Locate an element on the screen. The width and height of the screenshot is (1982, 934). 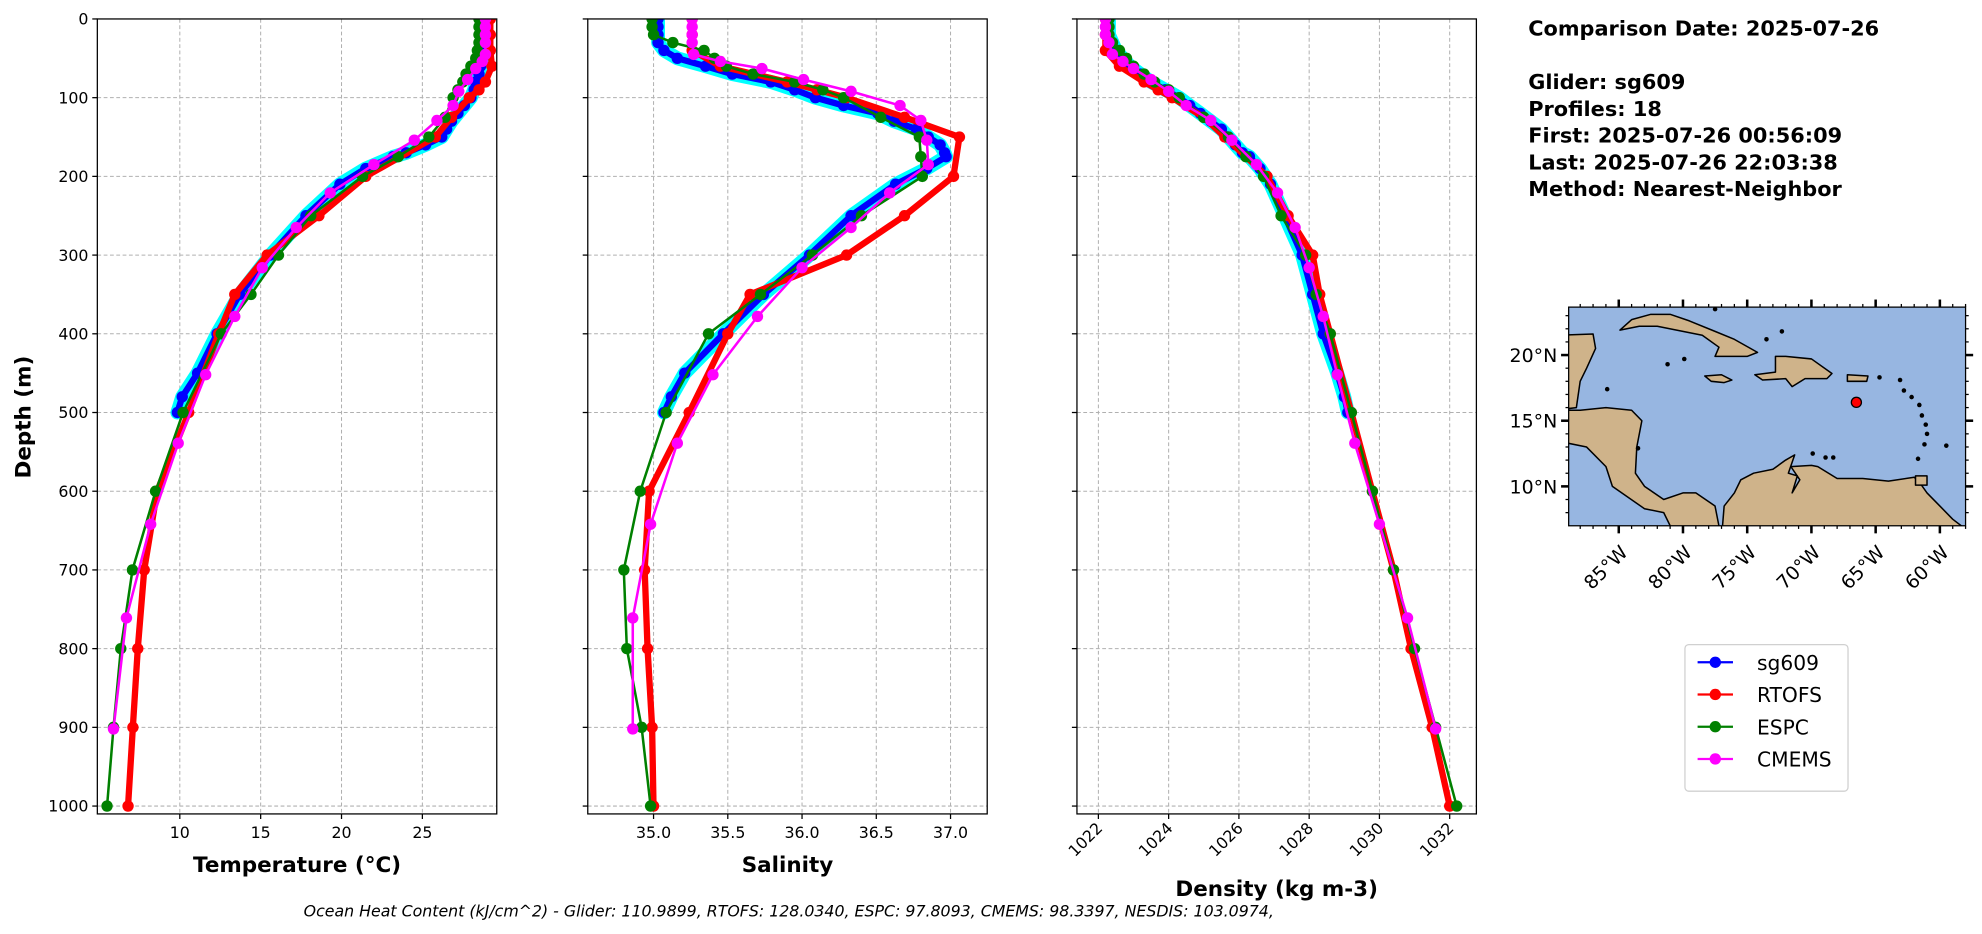
y-tick-label: 900 is located at coordinates (73, 727).